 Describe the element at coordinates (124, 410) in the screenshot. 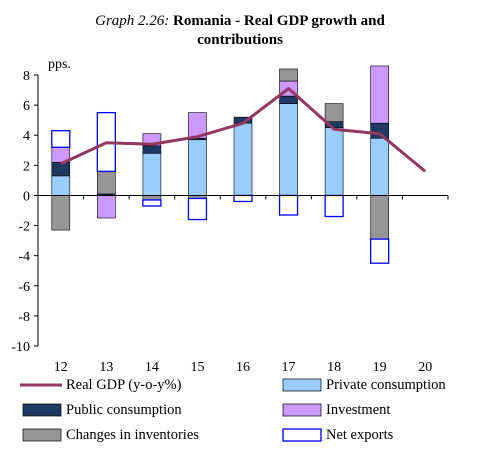

I see `legend-label: Public consumption` at that location.